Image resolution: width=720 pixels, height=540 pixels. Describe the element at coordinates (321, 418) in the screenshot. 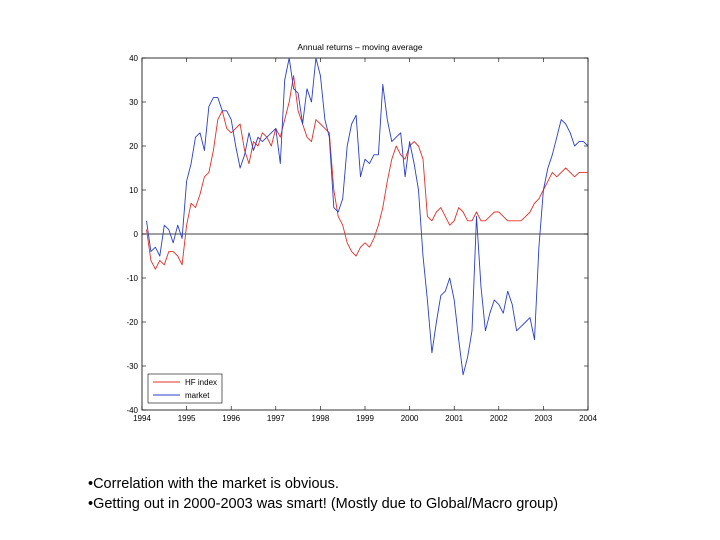

I see `x-tick-label: 1998` at that location.